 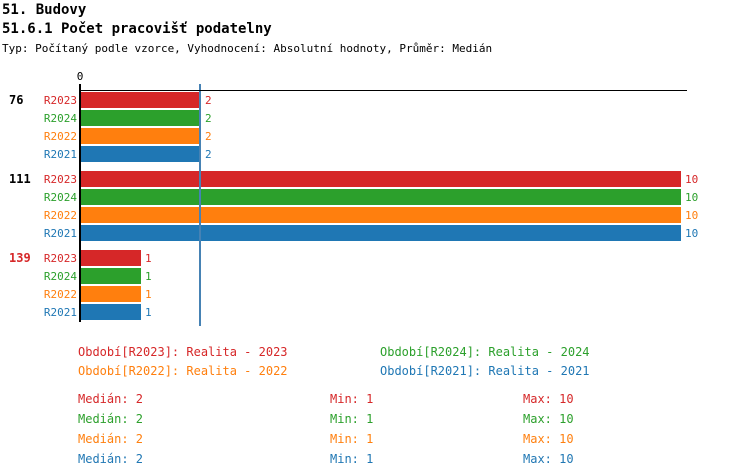 I want to click on group-label: 111, so click(x=20, y=179).